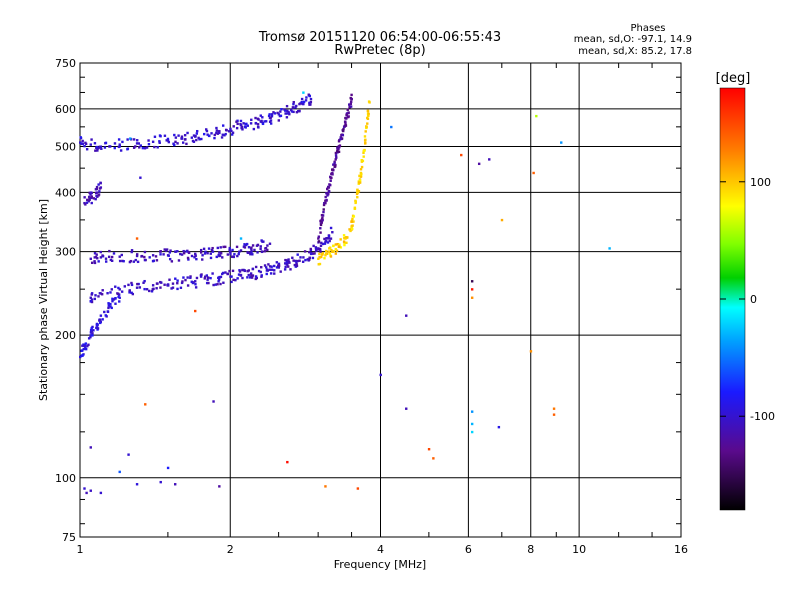  I want to click on y-tick-label: 750, so click(65, 63).